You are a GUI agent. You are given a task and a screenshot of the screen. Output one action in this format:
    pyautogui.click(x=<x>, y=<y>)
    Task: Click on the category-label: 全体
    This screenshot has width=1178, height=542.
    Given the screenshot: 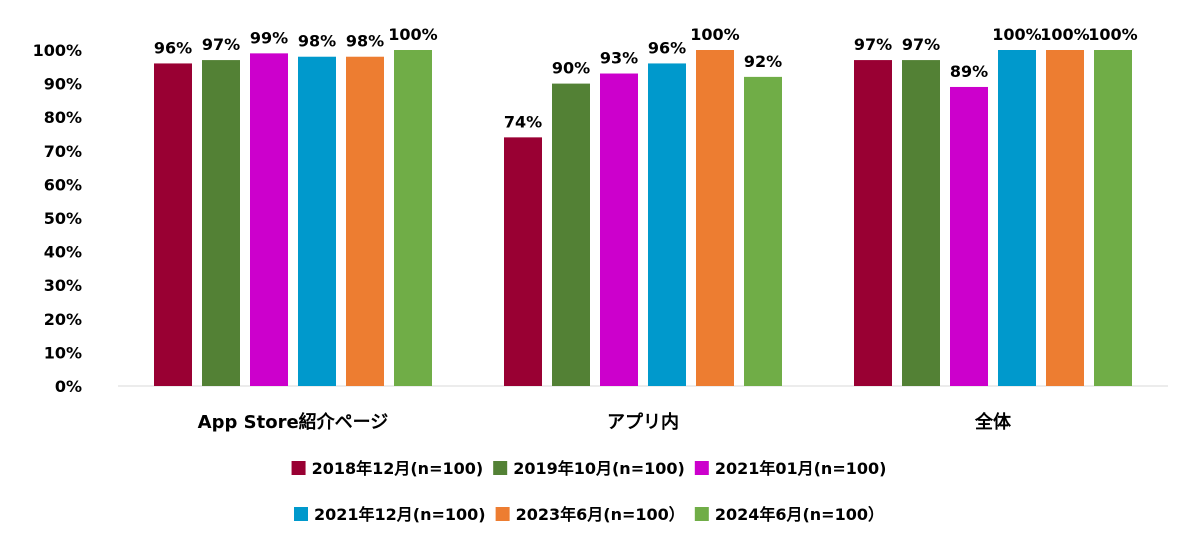 What is the action you would take?
    pyautogui.click(x=993, y=422)
    